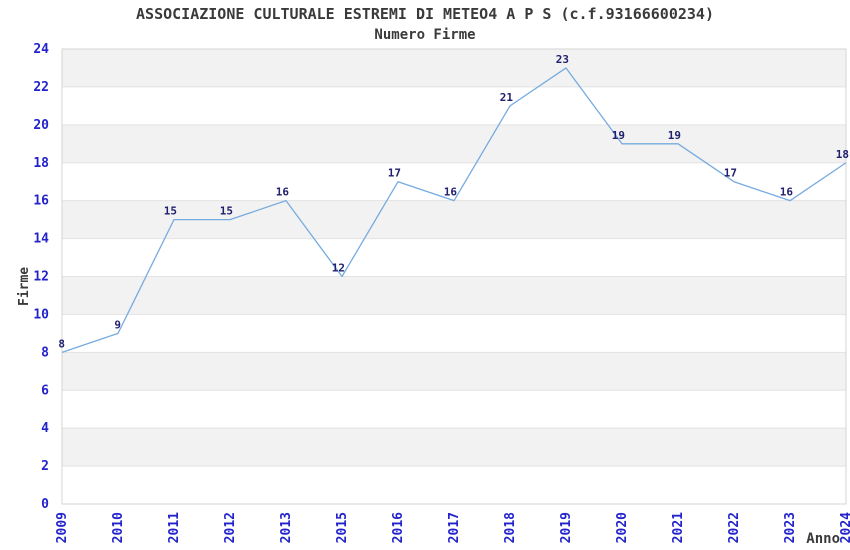 The image size is (850, 550). Describe the element at coordinates (41, 201) in the screenshot. I see `y-tick-label: 16` at that location.